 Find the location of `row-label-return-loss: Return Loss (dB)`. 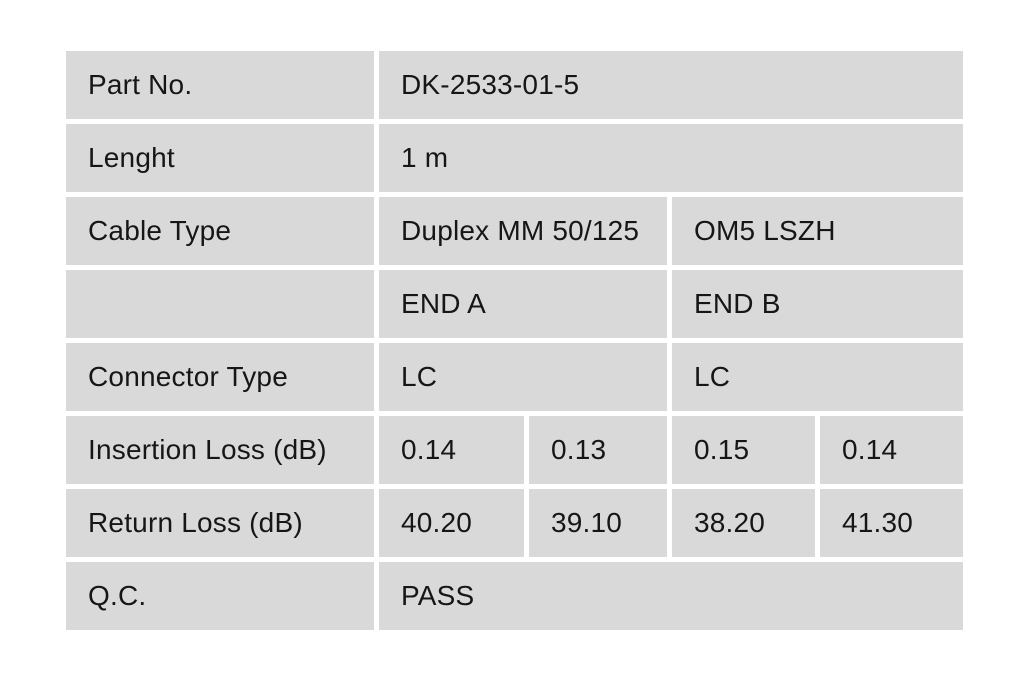

row-label-return-loss: Return Loss (dB) is located at coordinates (220, 523).